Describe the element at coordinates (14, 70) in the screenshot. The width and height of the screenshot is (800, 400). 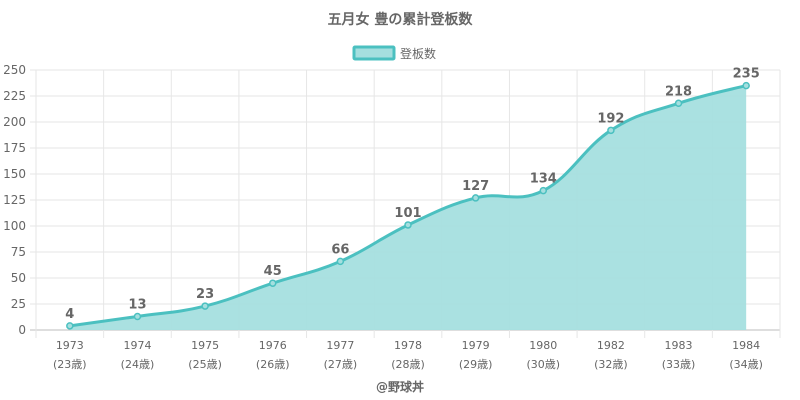
I see `y-tick-label: 250` at that location.